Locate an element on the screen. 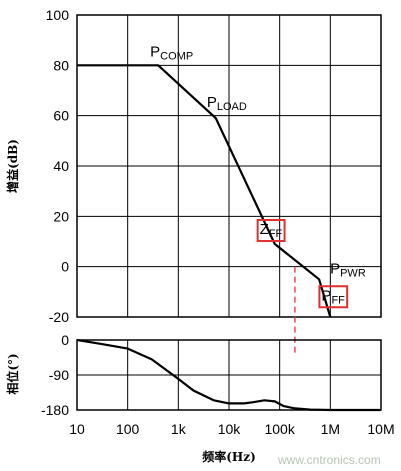 Image resolution: width=401 pixels, height=471 pixels. annotation-p-load: PLOAD is located at coordinates (227, 103).